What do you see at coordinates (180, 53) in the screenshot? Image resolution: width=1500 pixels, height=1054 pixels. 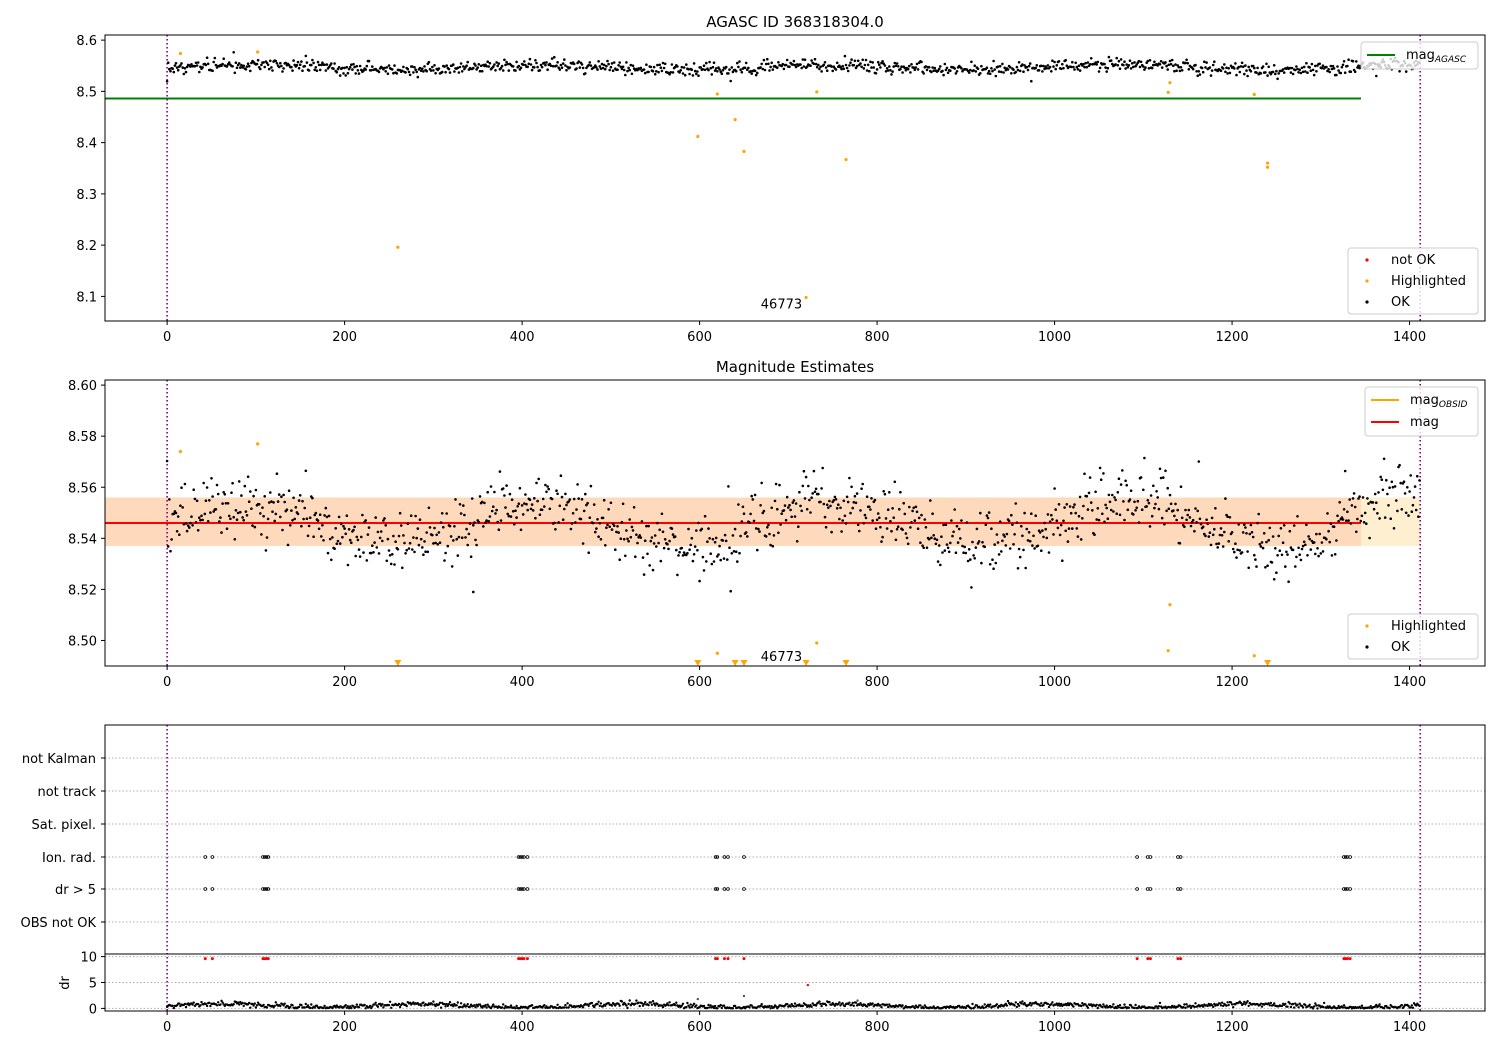 I see `highlighted-point` at bounding box center [180, 53].